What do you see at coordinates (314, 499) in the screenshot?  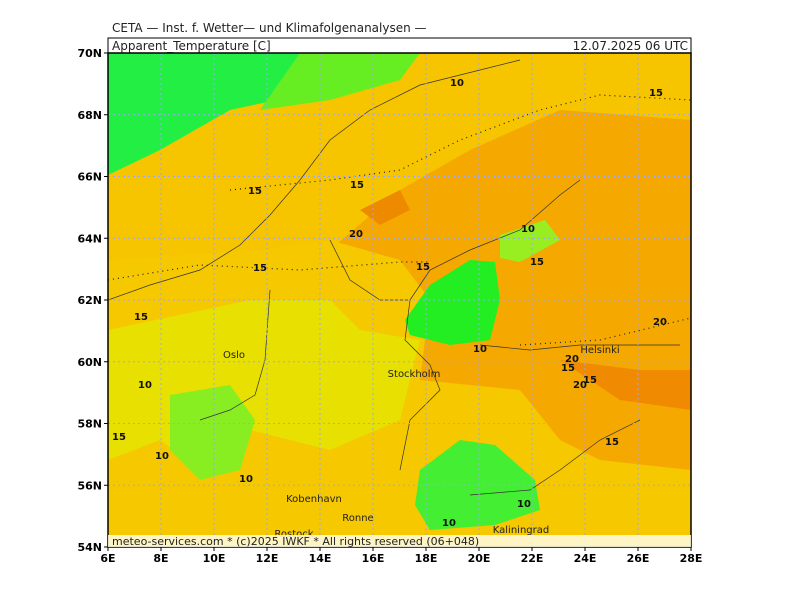 I see `city-label: Kobenhavn` at bounding box center [314, 499].